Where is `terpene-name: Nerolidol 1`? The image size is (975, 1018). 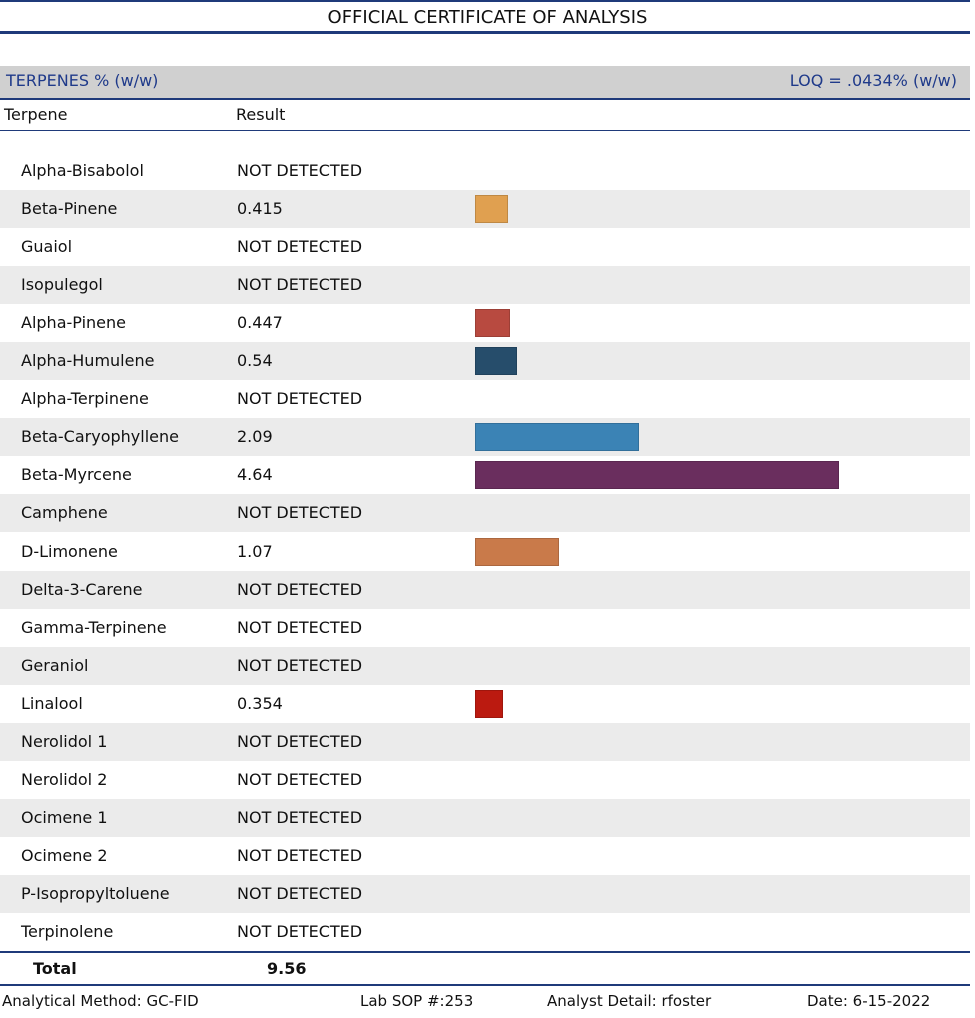
terpene-name: Nerolidol 1 is located at coordinates (64, 741).